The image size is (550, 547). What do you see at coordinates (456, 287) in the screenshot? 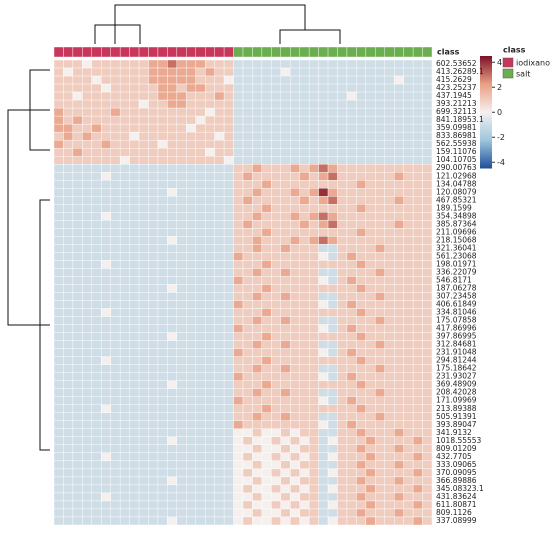
I see `row-label: 187.06278` at bounding box center [456, 287].